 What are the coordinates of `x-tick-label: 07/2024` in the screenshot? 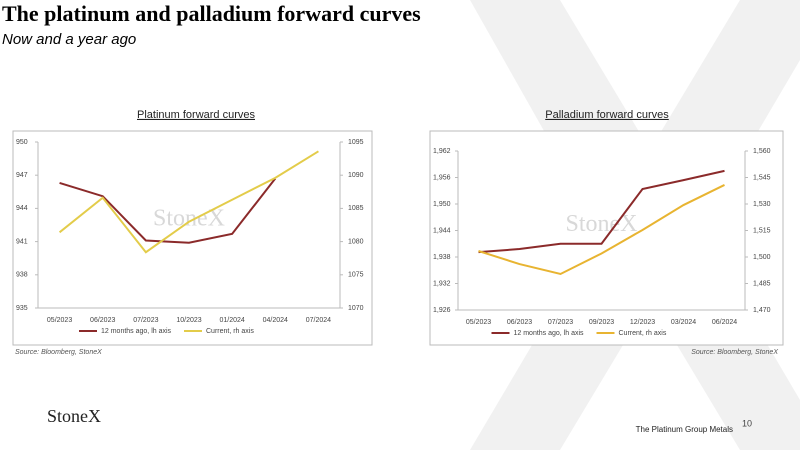 It's located at (318, 320).